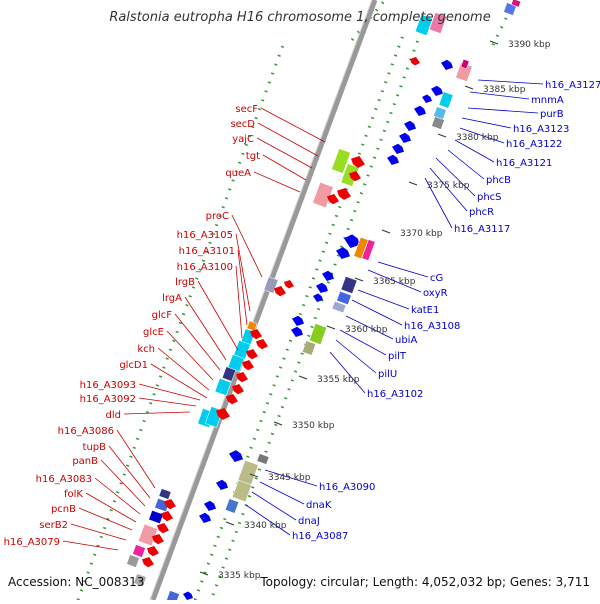 This screenshot has width=600, height=604. I want to click on gene-label-left: panB, so click(85, 461).